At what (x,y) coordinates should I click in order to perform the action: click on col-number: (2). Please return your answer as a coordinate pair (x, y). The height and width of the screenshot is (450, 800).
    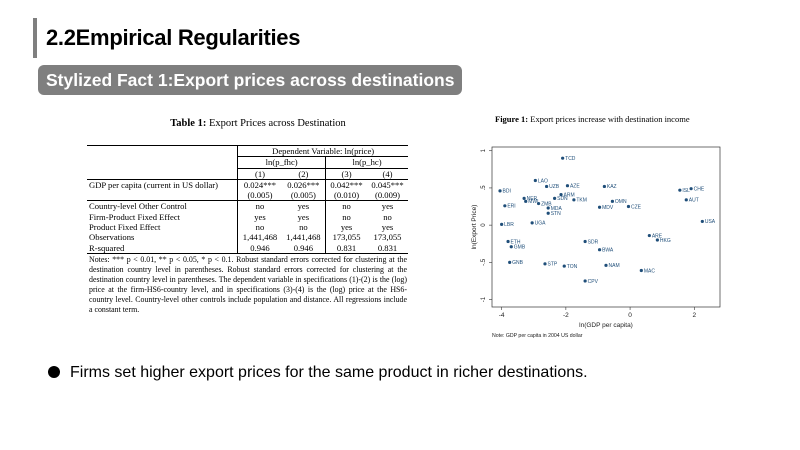
    Looking at the image, I should click on (303, 173).